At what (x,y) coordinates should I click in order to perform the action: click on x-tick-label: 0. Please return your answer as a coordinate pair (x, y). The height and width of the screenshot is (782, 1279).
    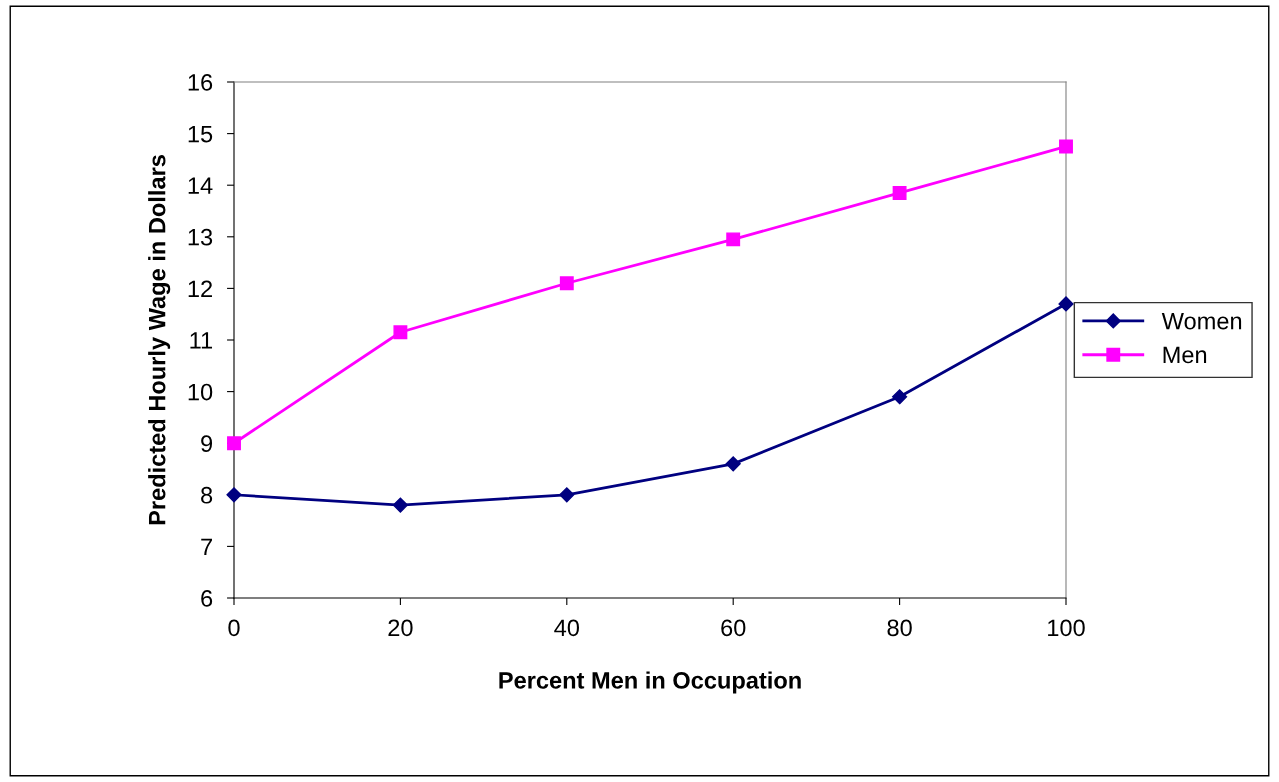
    Looking at the image, I should click on (234, 628).